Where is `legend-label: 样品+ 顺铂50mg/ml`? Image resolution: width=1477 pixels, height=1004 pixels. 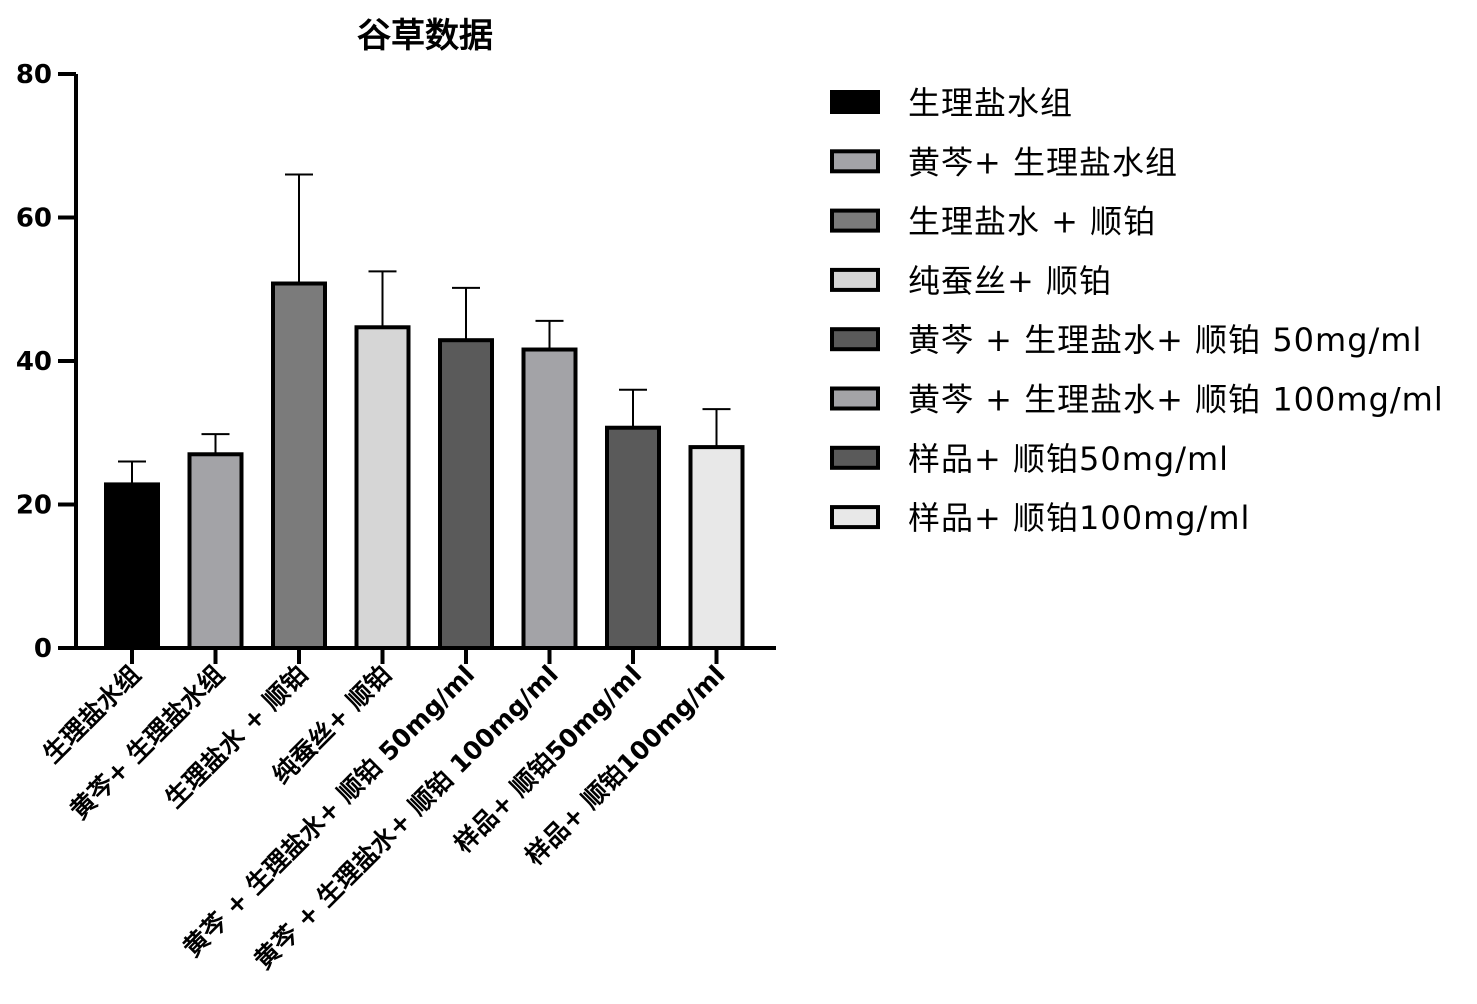
legend-label: 样品+ 顺铂50mg/ml is located at coordinates (1068, 459).